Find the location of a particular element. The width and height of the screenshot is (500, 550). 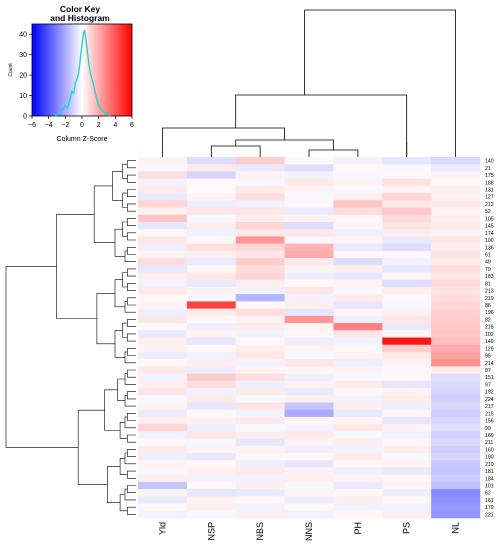

heatmap-row-label: 151 is located at coordinates (489, 378).